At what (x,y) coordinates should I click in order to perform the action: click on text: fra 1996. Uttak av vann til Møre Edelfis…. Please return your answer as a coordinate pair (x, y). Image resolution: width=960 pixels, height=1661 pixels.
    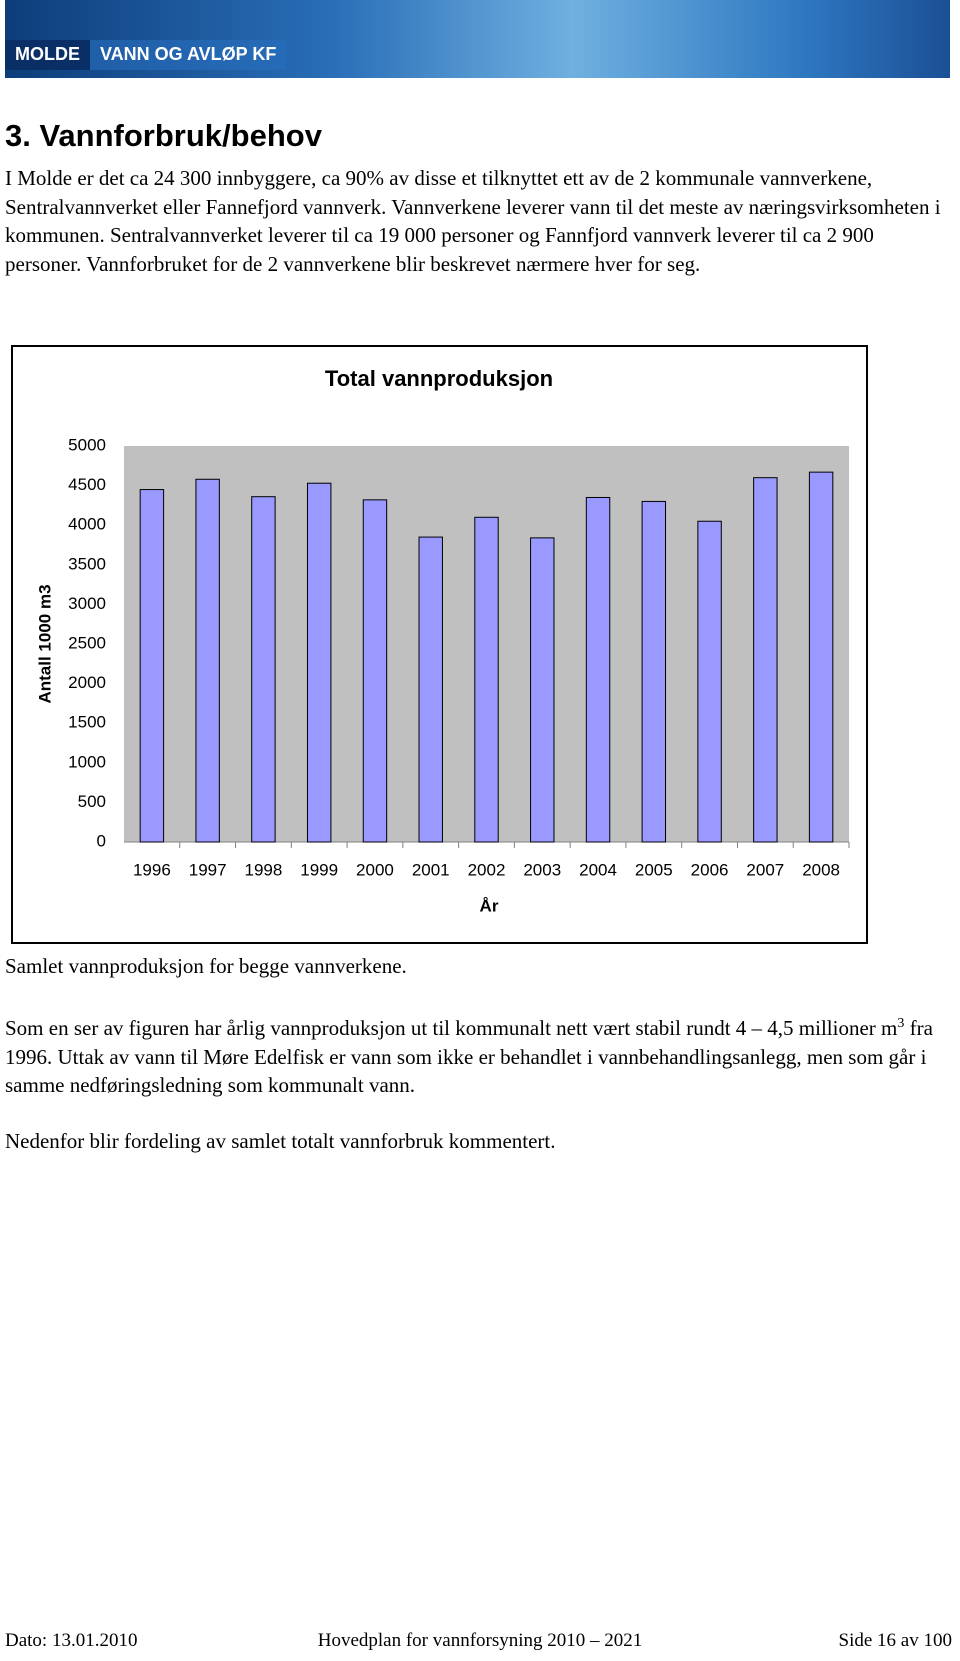
    Looking at the image, I should click on (469, 1056).